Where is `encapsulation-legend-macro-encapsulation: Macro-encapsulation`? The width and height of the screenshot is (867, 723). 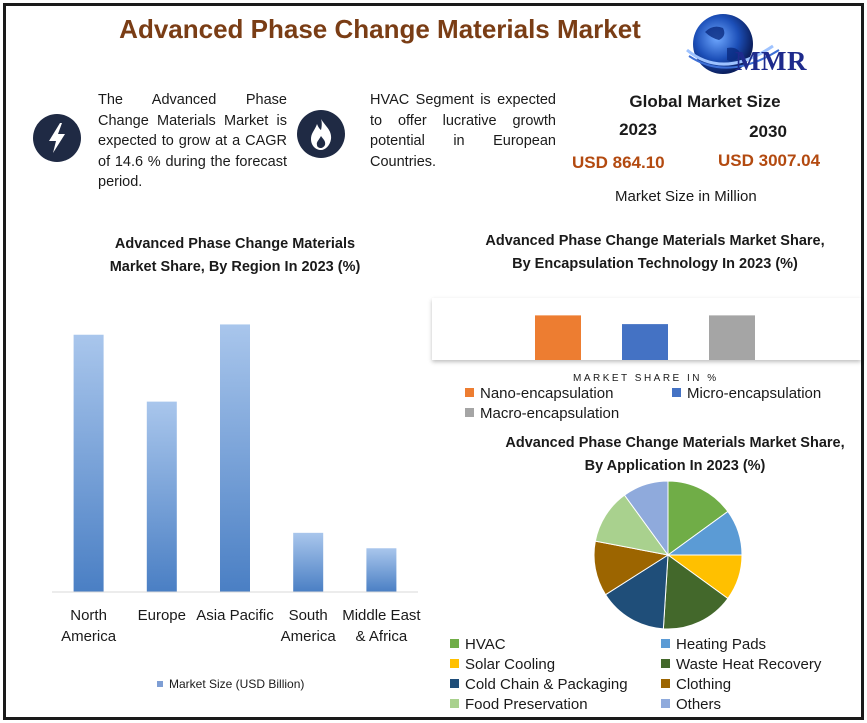 encapsulation-legend-macro-encapsulation: Macro-encapsulation is located at coordinates (542, 413).